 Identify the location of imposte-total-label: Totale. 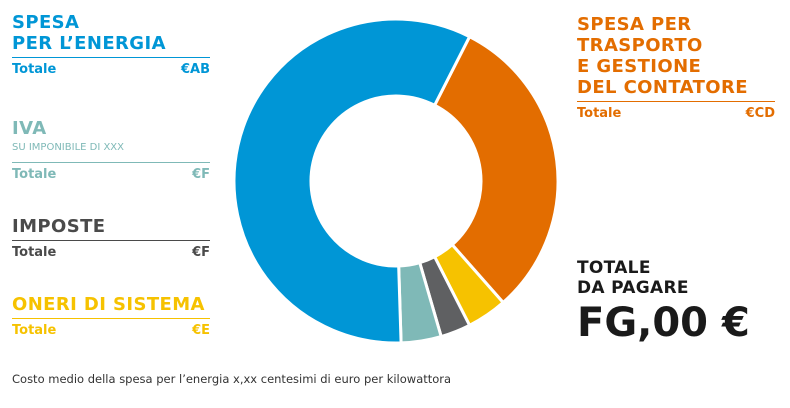
(34, 252).